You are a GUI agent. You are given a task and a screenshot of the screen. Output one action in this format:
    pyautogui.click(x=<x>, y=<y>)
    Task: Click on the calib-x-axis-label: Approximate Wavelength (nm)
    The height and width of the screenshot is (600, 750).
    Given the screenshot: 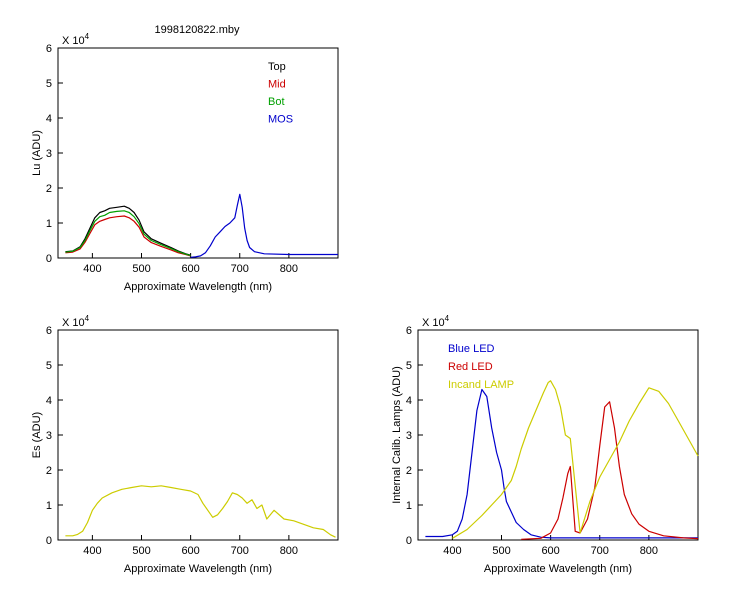 What is the action you would take?
    pyautogui.click(x=558, y=569)
    